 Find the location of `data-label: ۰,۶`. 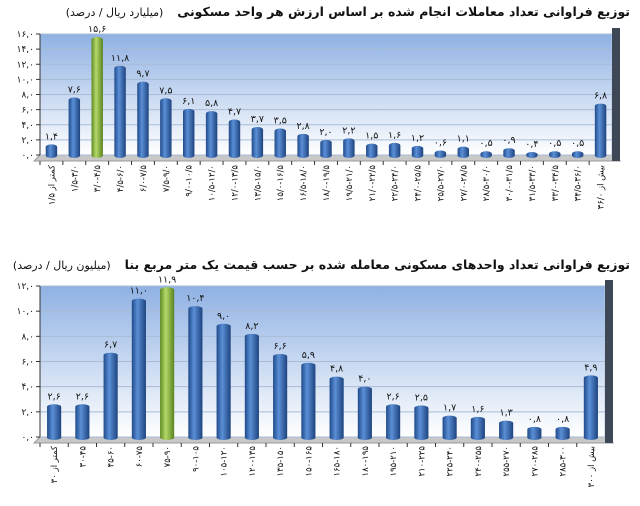

data-label: ۰,۶ is located at coordinates (440, 142).